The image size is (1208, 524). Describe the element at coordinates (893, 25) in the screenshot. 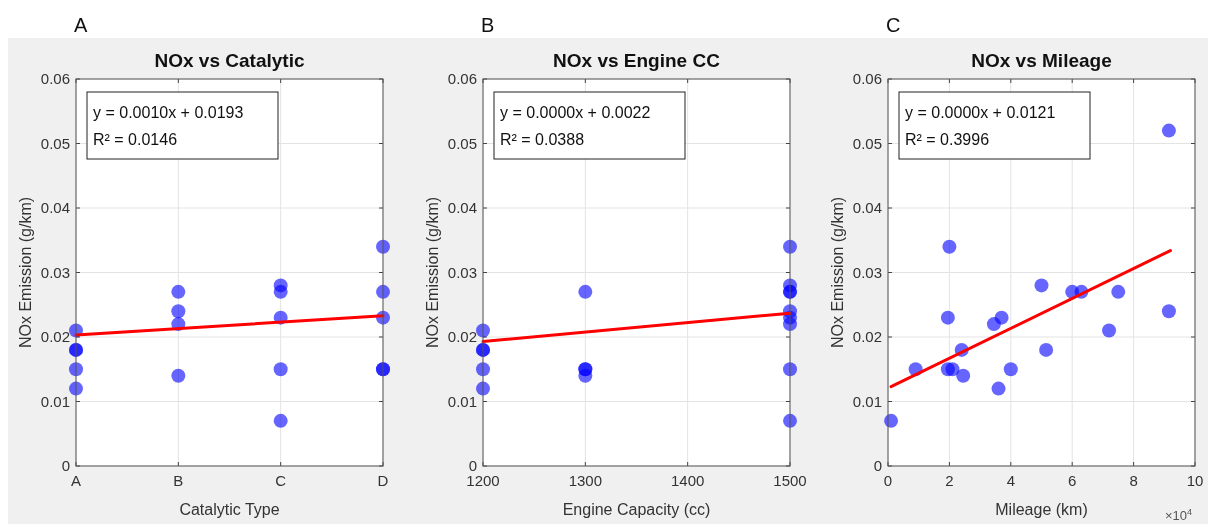

I see `text: C` at that location.